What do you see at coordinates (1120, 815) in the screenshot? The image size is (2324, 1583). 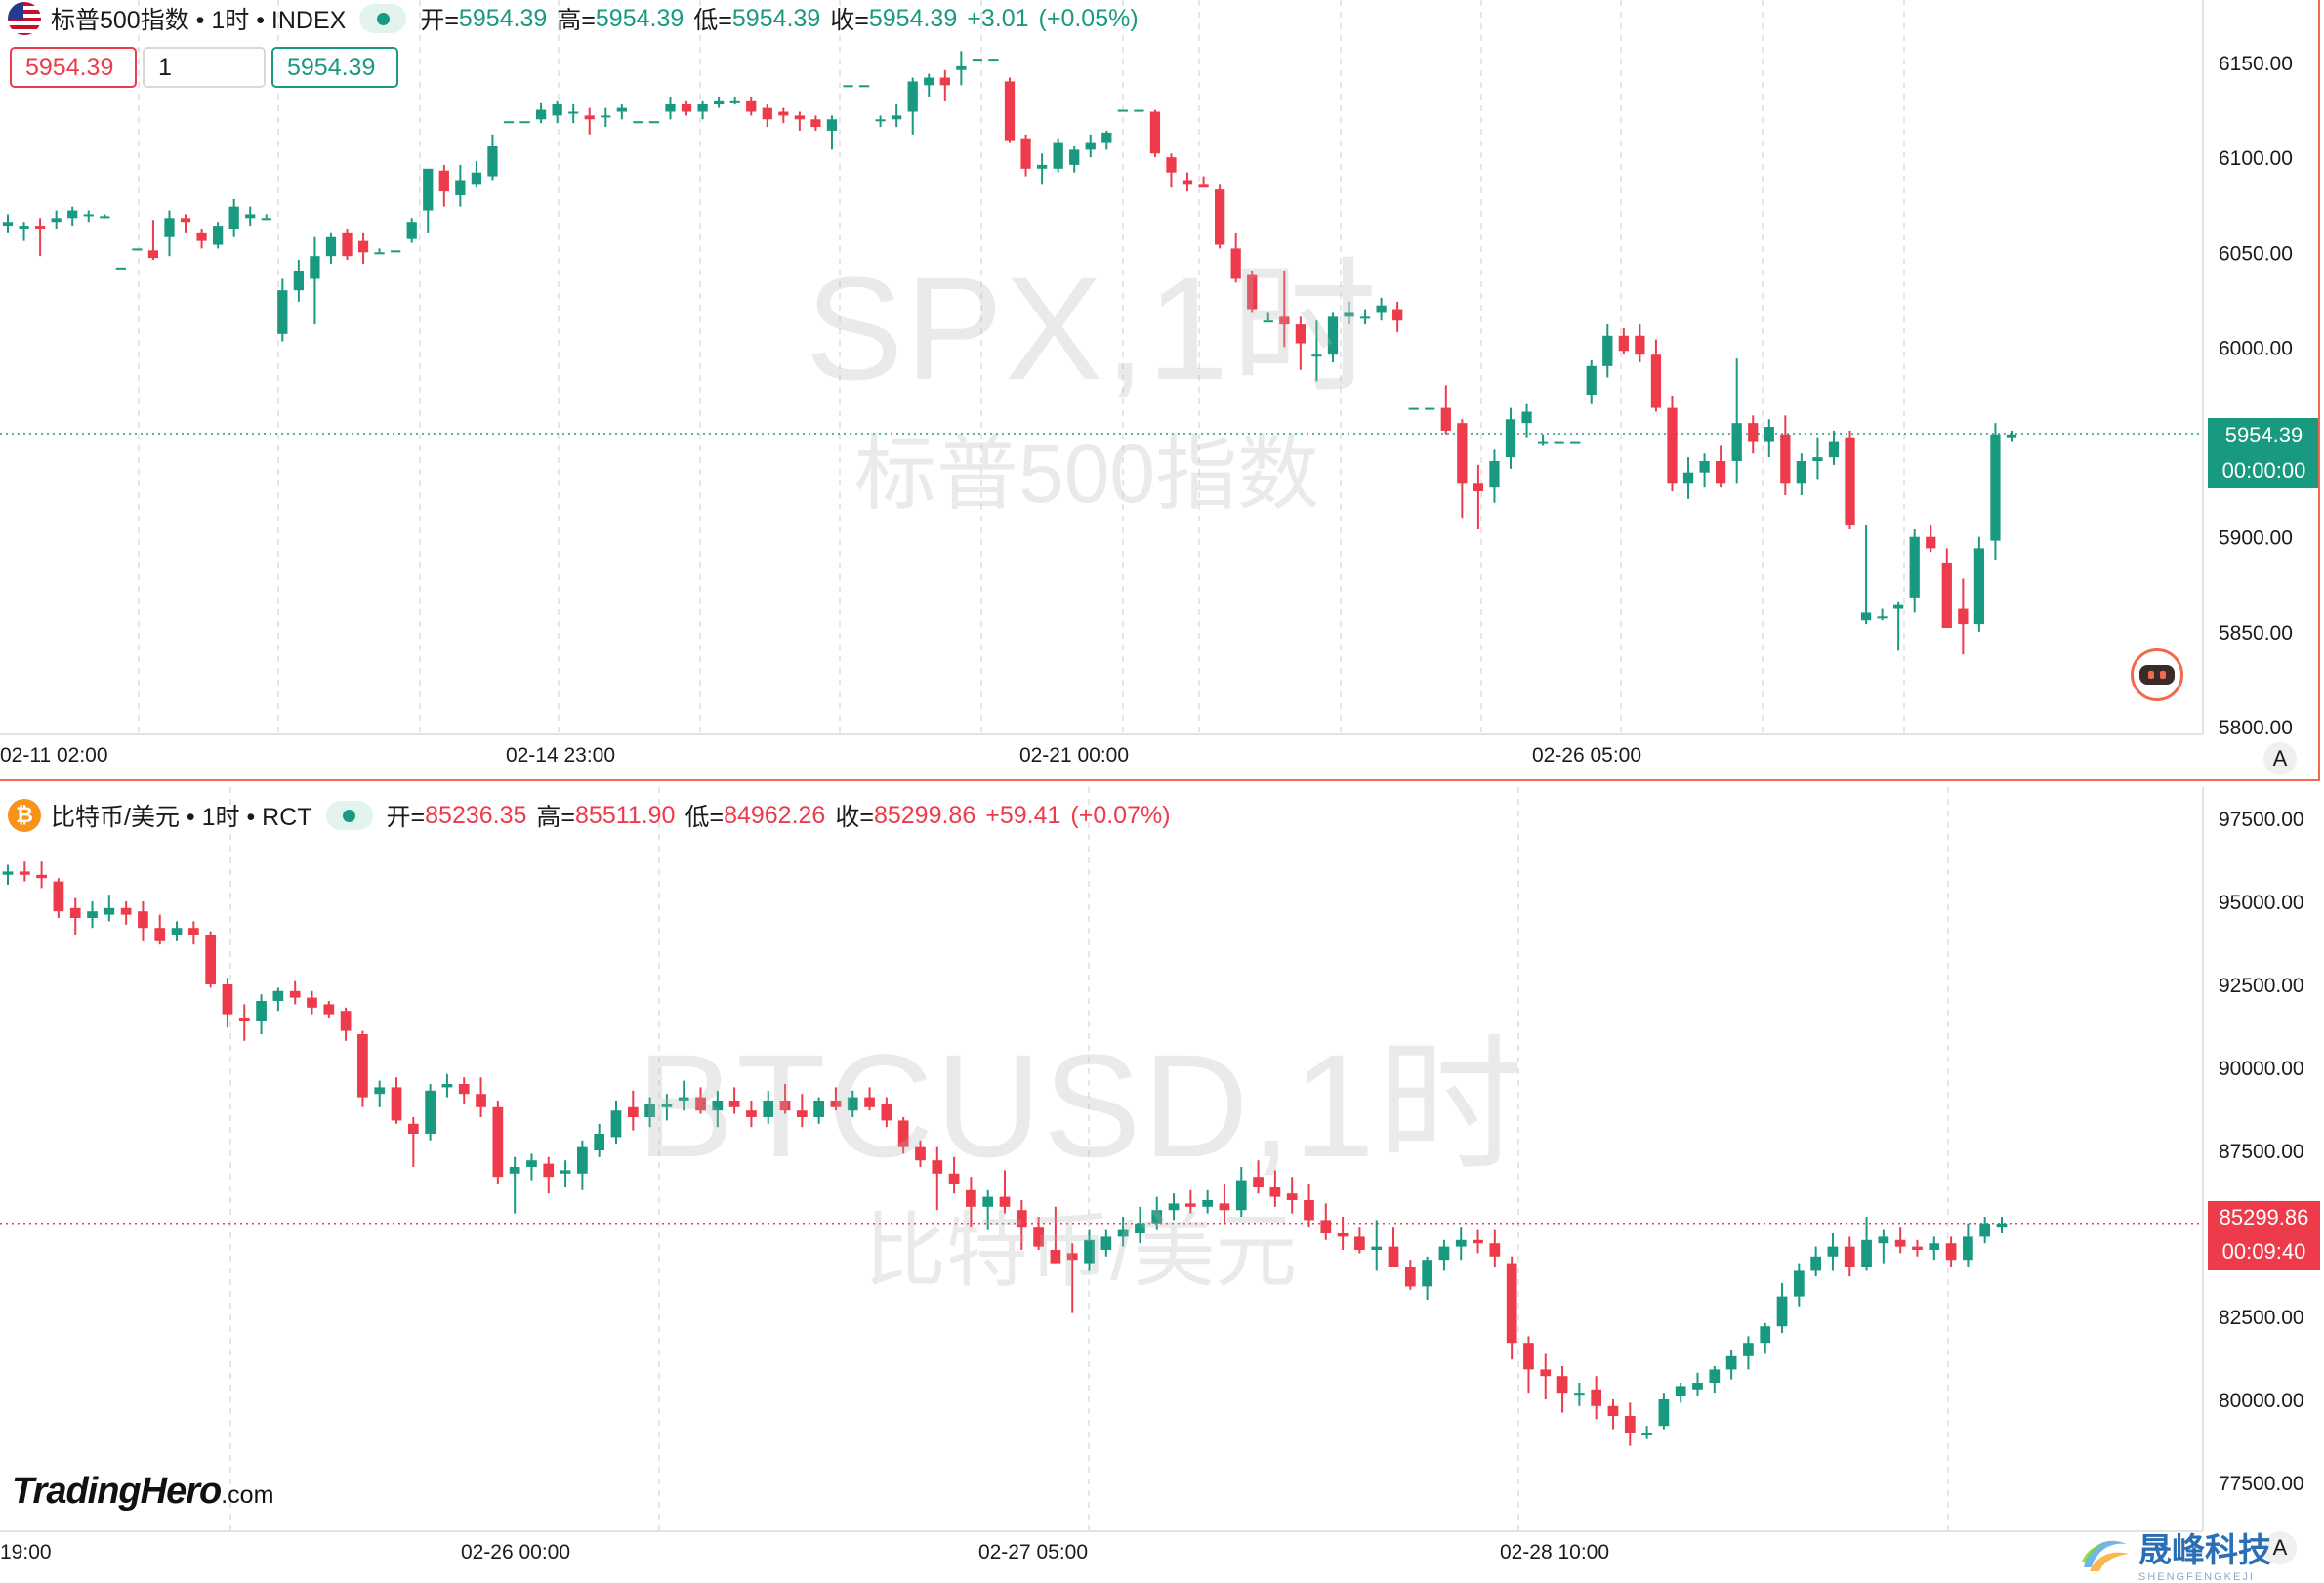 I see `btc-change-pct: (+0.07%)` at bounding box center [1120, 815].